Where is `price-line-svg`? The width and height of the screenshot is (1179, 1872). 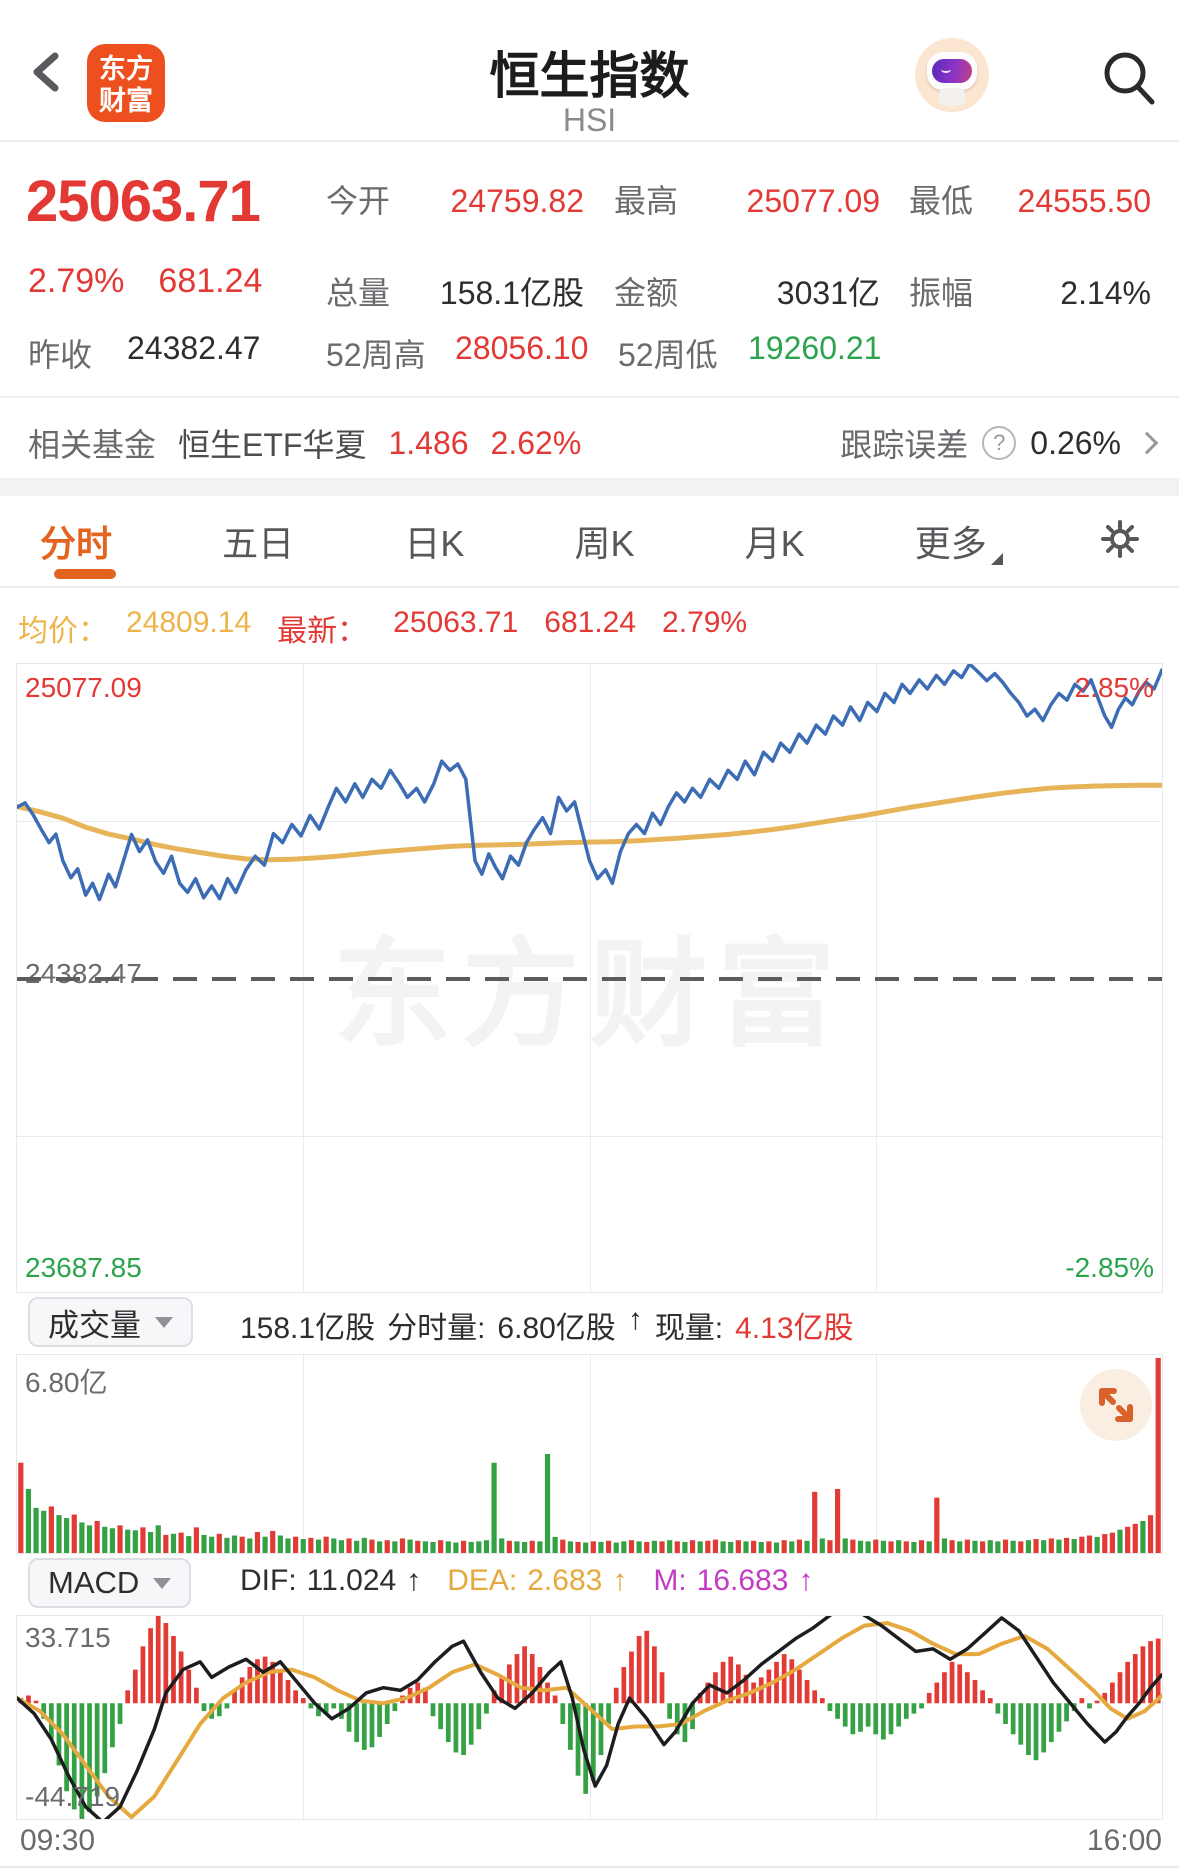 price-line-svg is located at coordinates (589, 783).